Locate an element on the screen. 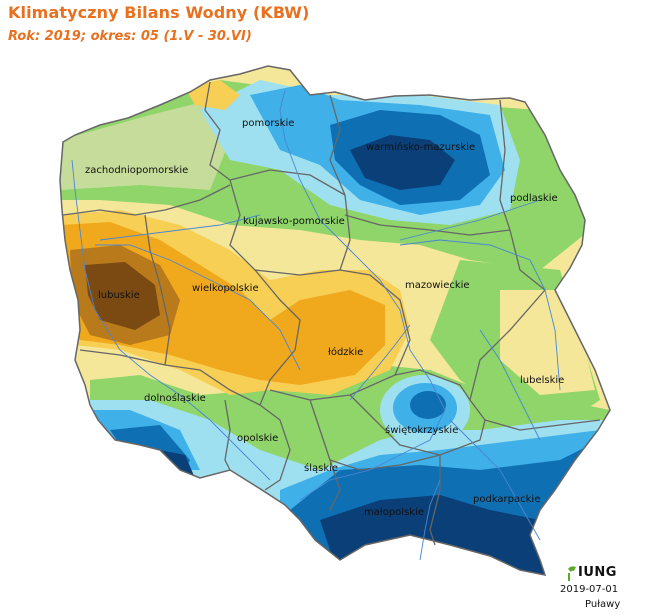  border-warminsko-mazowieckie is located at coordinates (427, 225).